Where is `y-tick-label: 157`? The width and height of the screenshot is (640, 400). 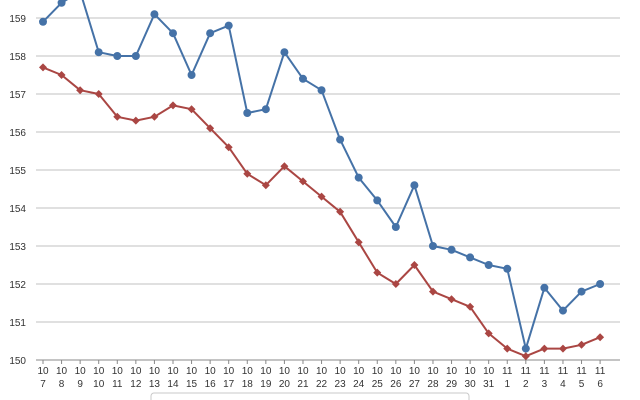 y-tick-label: 157 is located at coordinates (17, 95).